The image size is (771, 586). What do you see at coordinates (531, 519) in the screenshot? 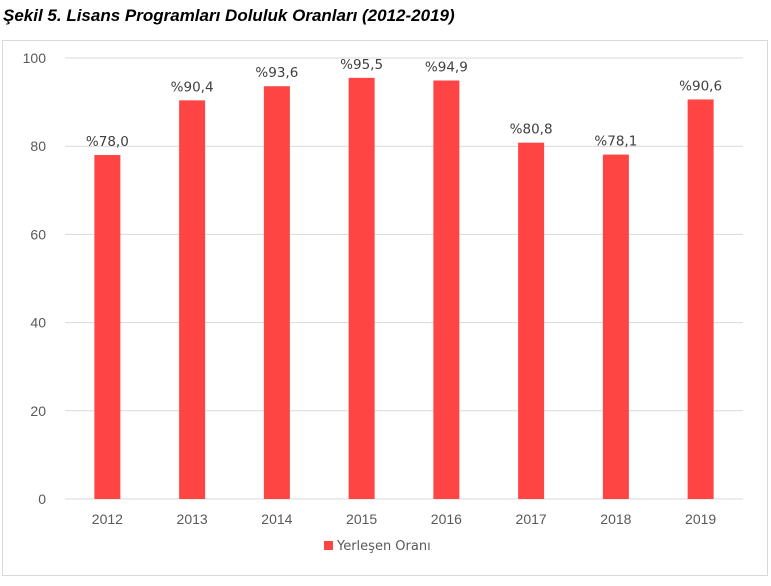
I see `x-tick-label-2017: 2017` at bounding box center [531, 519].